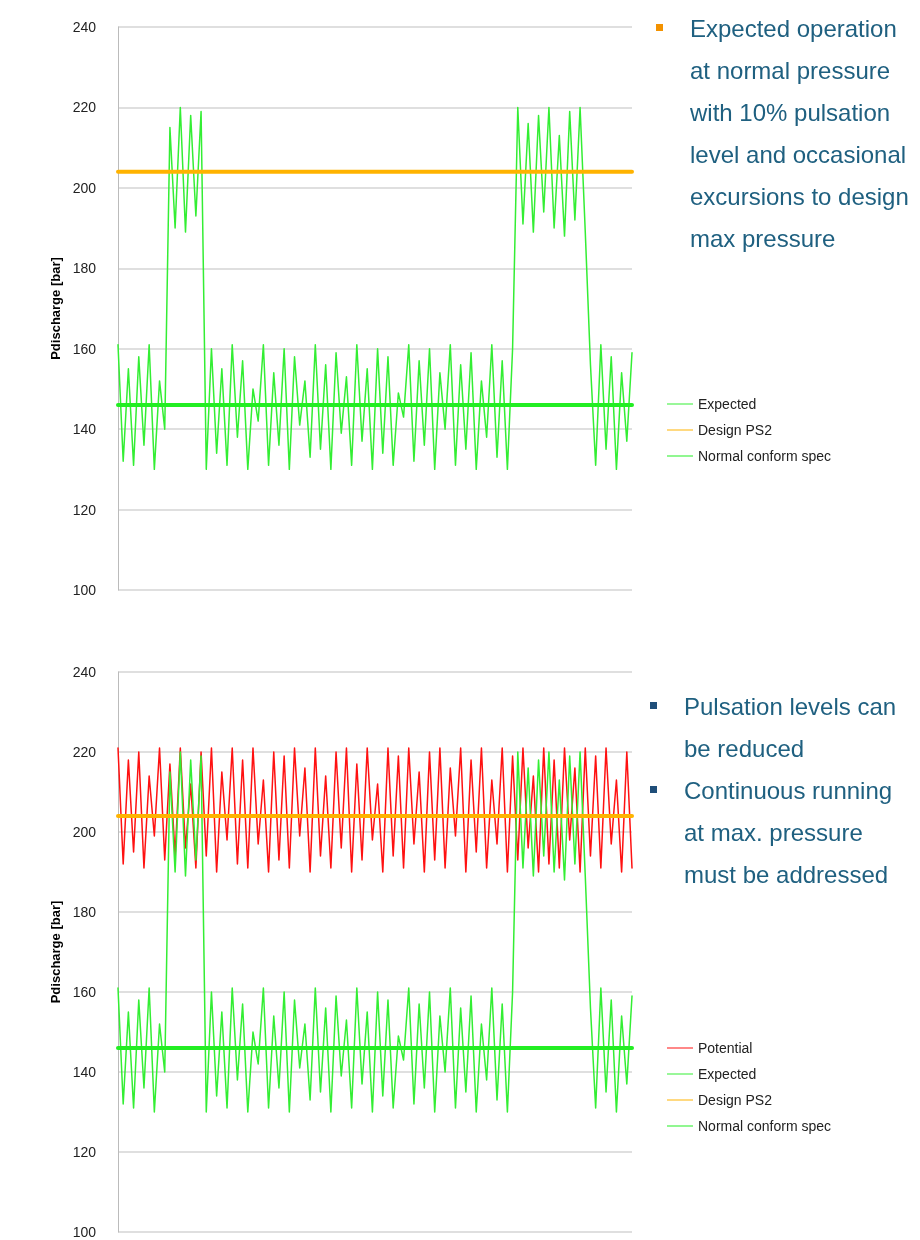 This screenshot has height=1240, width=920. I want to click on text: Pulsation levels can be reduced, so click(790, 727).